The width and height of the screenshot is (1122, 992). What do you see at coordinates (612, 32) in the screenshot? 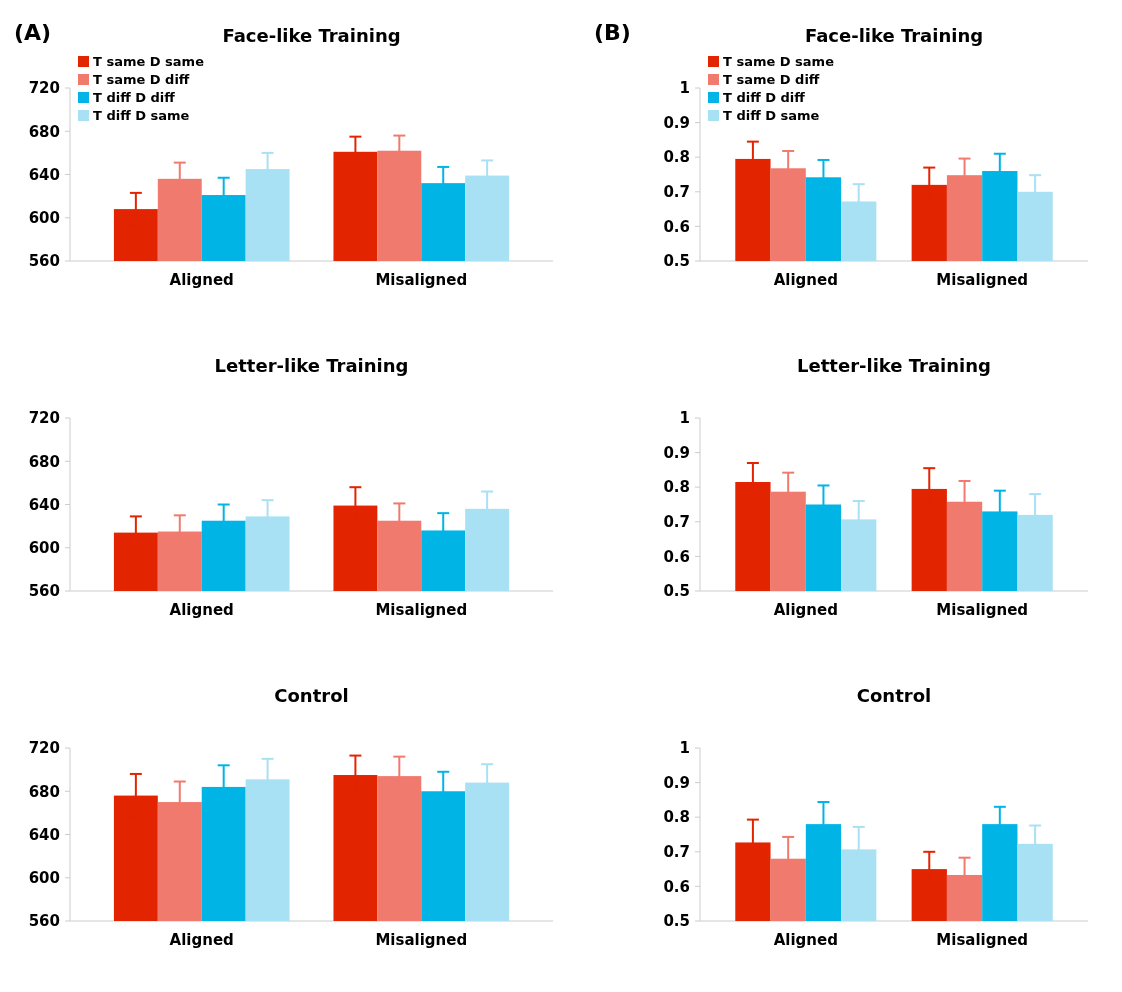
I see `text: (B)` at bounding box center [612, 32].